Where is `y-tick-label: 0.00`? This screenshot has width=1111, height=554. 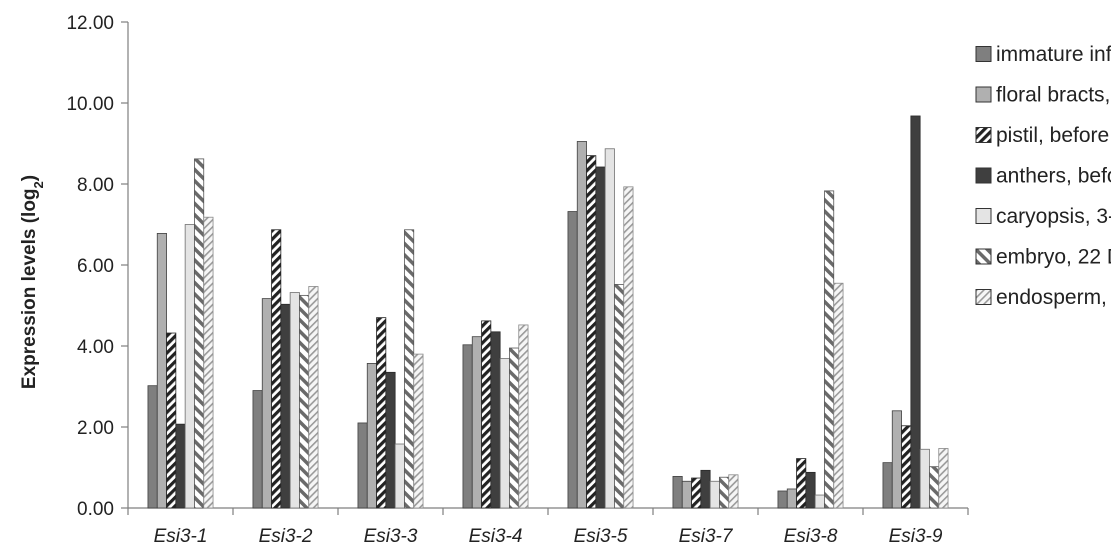
y-tick-label: 0.00 is located at coordinates (95, 509).